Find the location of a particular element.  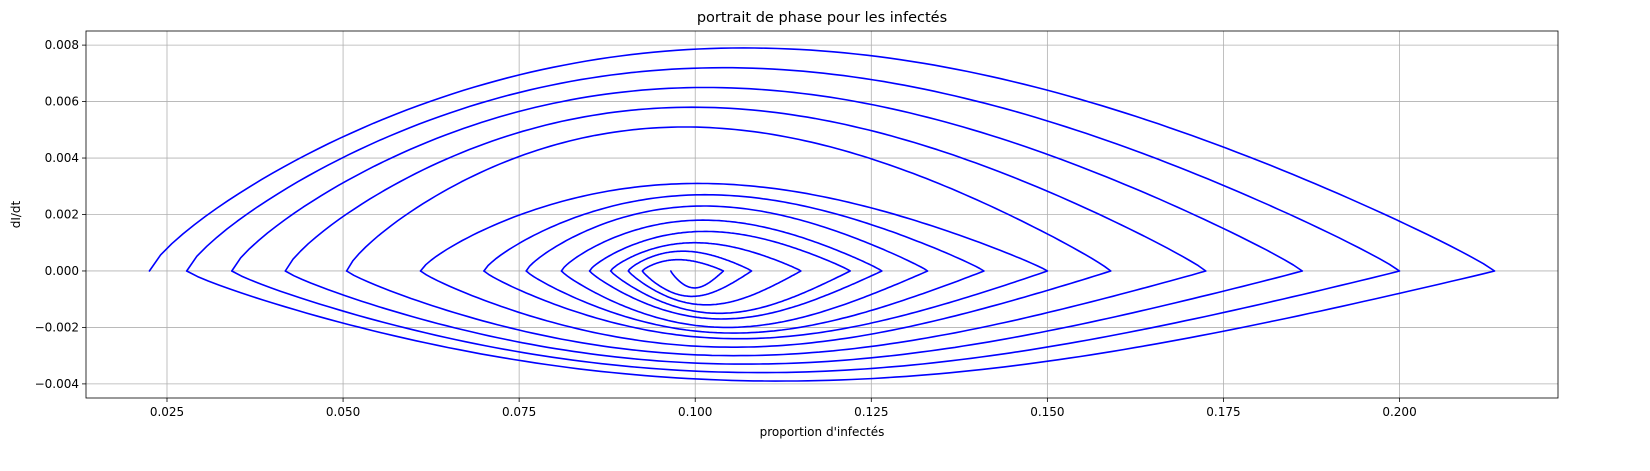

y-tick-label: −0.004 is located at coordinates (57, 384).